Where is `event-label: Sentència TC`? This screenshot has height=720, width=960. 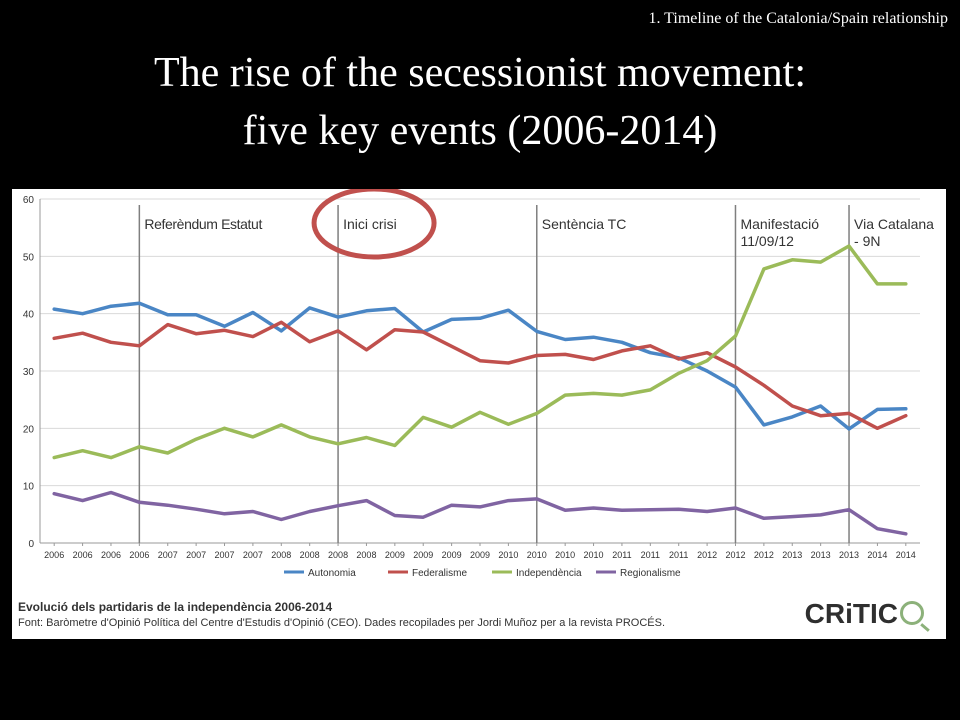 event-label: Sentència TC is located at coordinates (584, 224).